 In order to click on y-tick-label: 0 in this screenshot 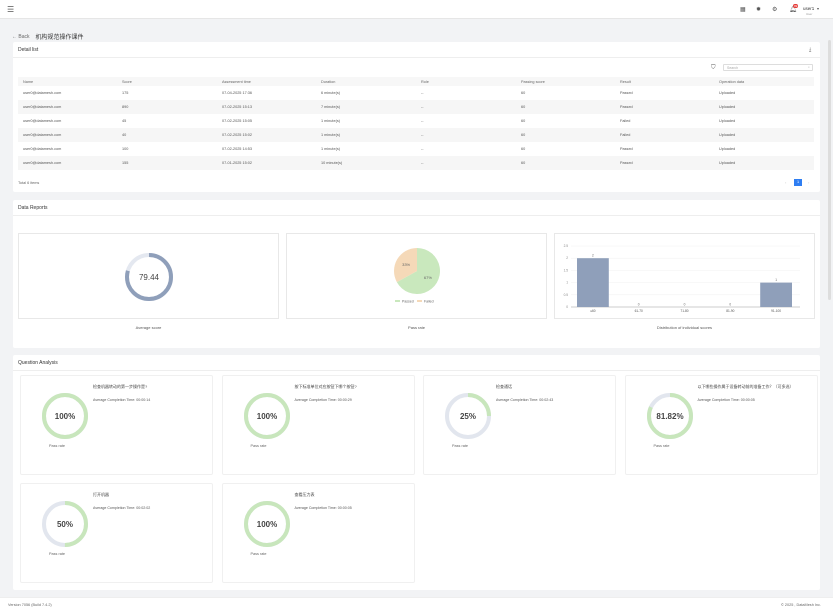, I will do `click(567, 307)`.